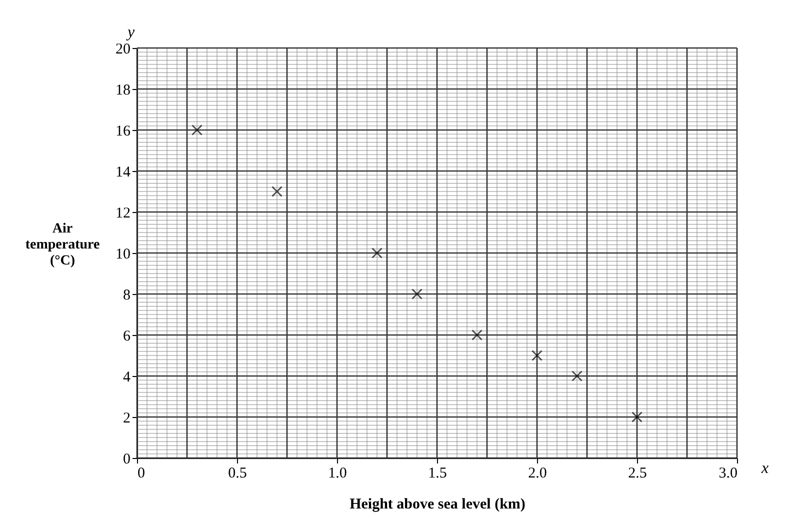 This screenshot has width=811, height=532. What do you see at coordinates (237, 474) in the screenshot?
I see `x-tick-label: 0.5` at bounding box center [237, 474].